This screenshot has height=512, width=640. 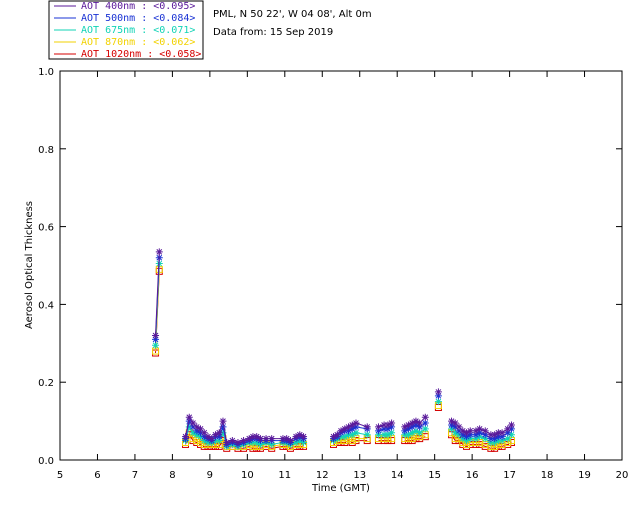 What do you see at coordinates (547, 475) in the screenshot?
I see `x-tick-label: 18` at bounding box center [547, 475].